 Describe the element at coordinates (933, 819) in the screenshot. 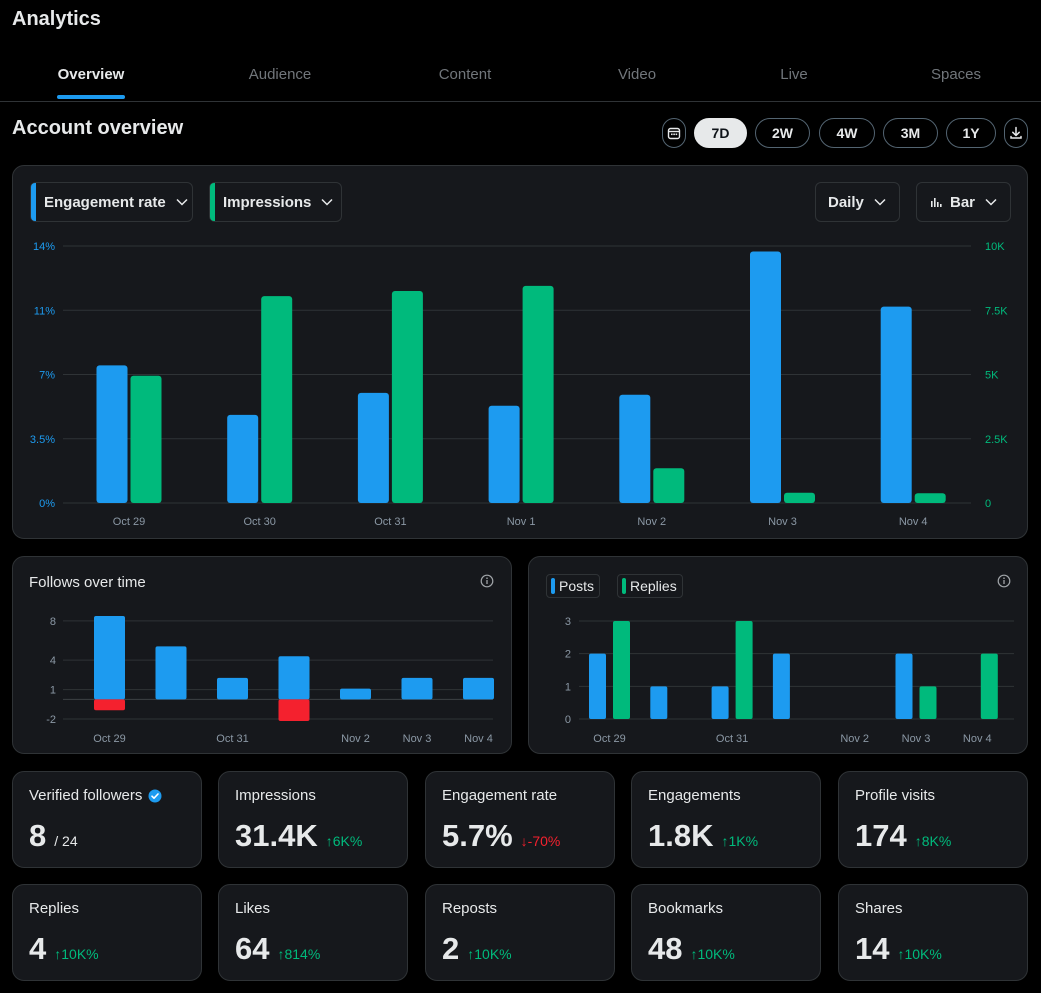

I see `stat-card-profile-visits: Profile visits 174 ↑8K%` at that location.